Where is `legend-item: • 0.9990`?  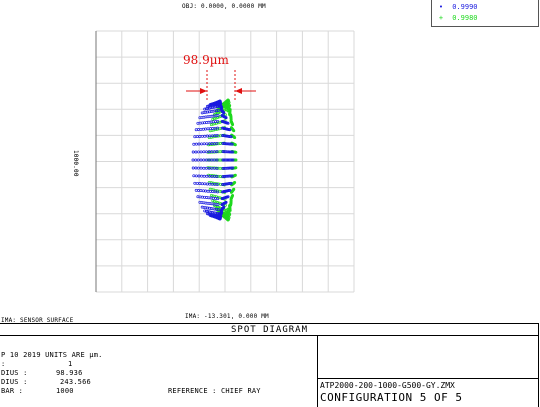 legend-item: • 0.9990 is located at coordinates (458, 7).